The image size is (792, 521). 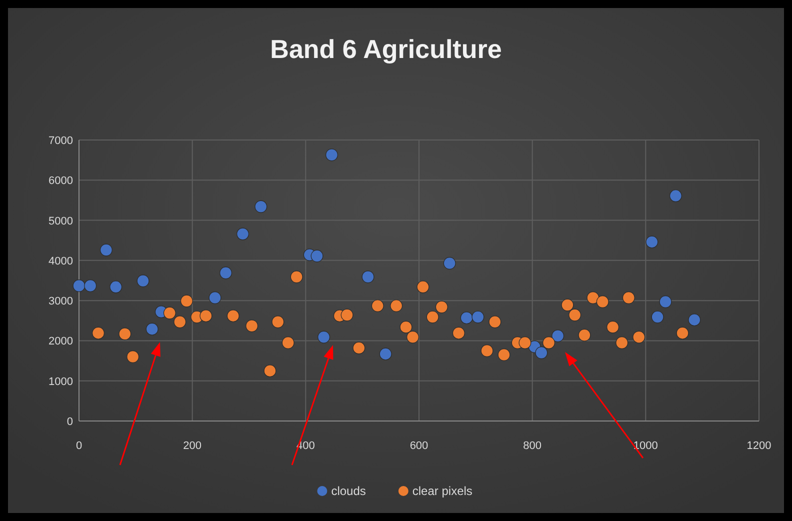 I want to click on y-tick-label: 2000, so click(x=60, y=342).